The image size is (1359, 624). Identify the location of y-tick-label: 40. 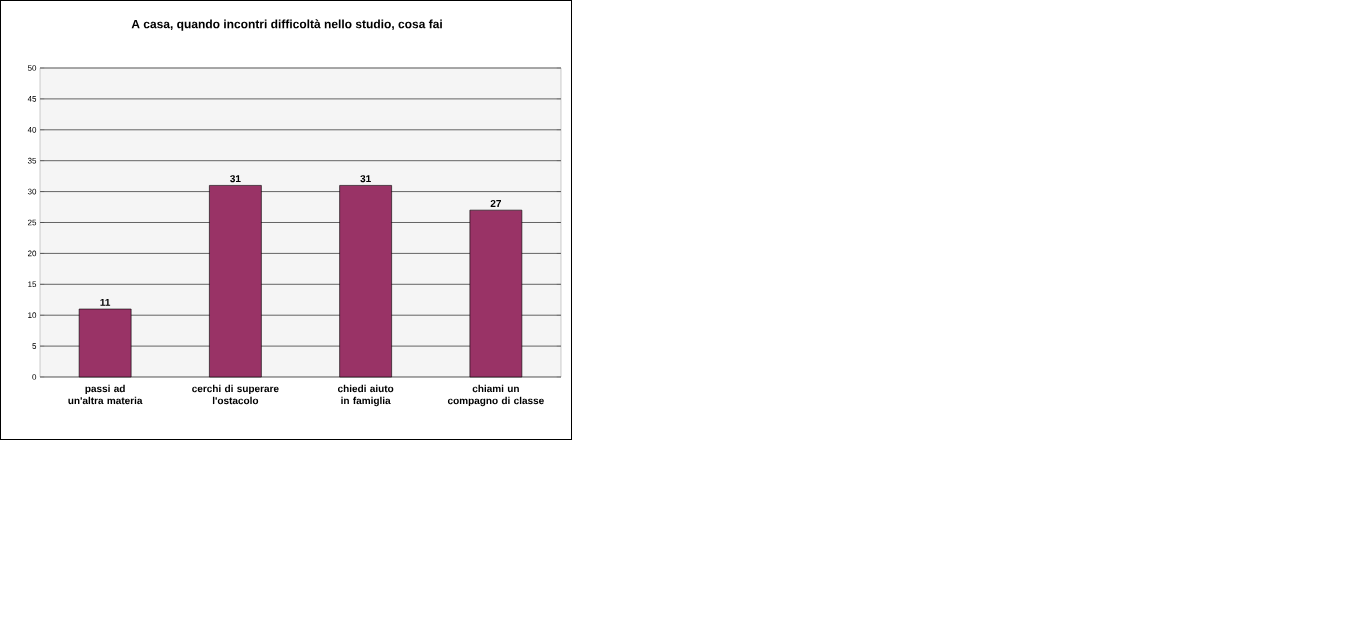
(32, 129).